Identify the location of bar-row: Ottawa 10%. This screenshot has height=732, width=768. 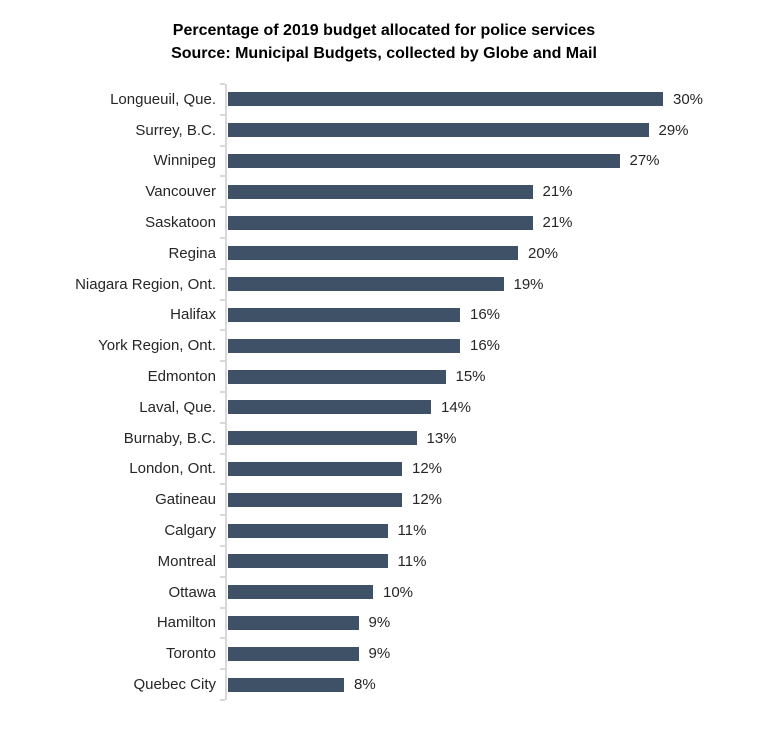
(384, 592).